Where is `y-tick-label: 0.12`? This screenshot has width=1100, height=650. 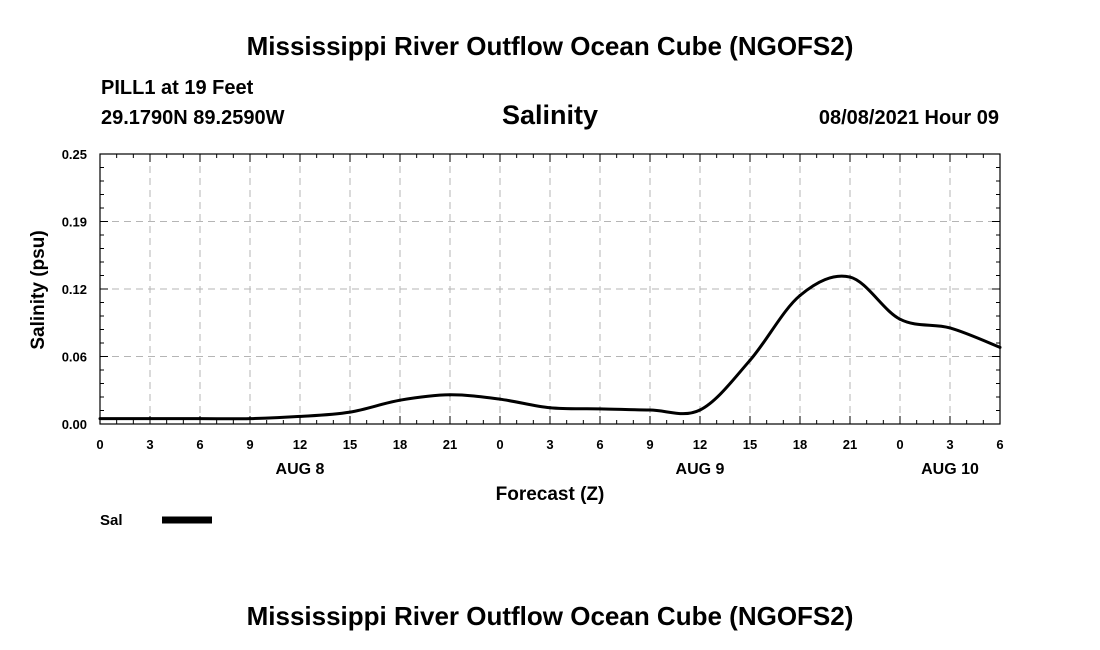
y-tick-label: 0.12 is located at coordinates (74, 289).